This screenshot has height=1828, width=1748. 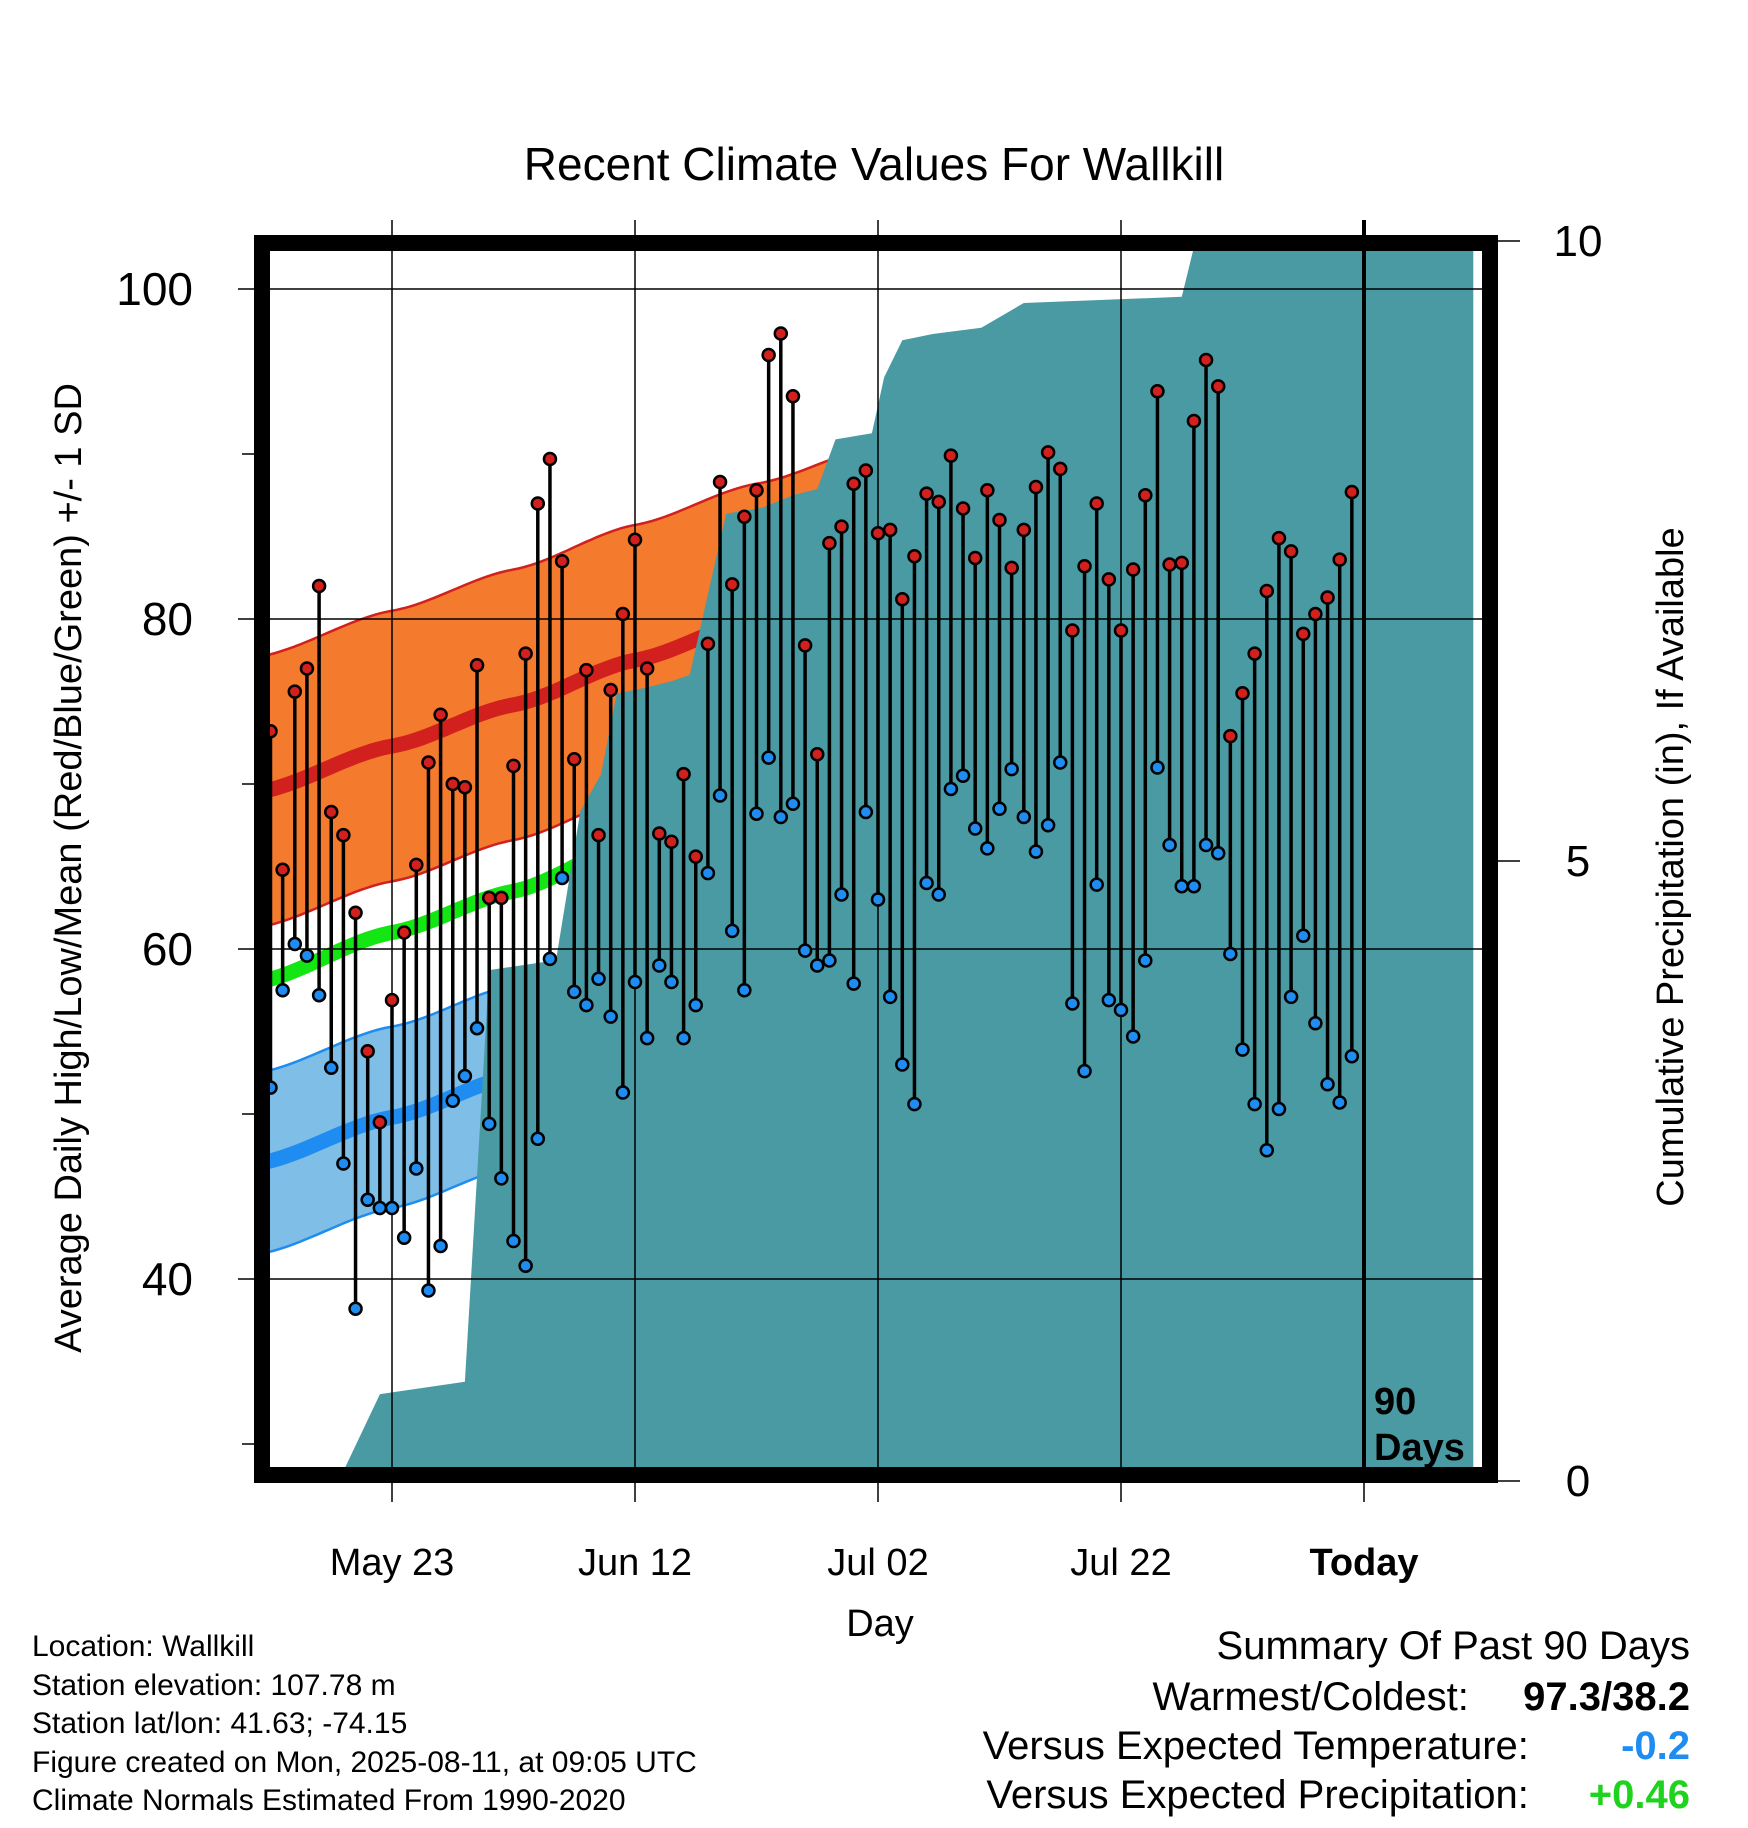 I want to click on y-tick-label: 60, so click(x=167, y=949).